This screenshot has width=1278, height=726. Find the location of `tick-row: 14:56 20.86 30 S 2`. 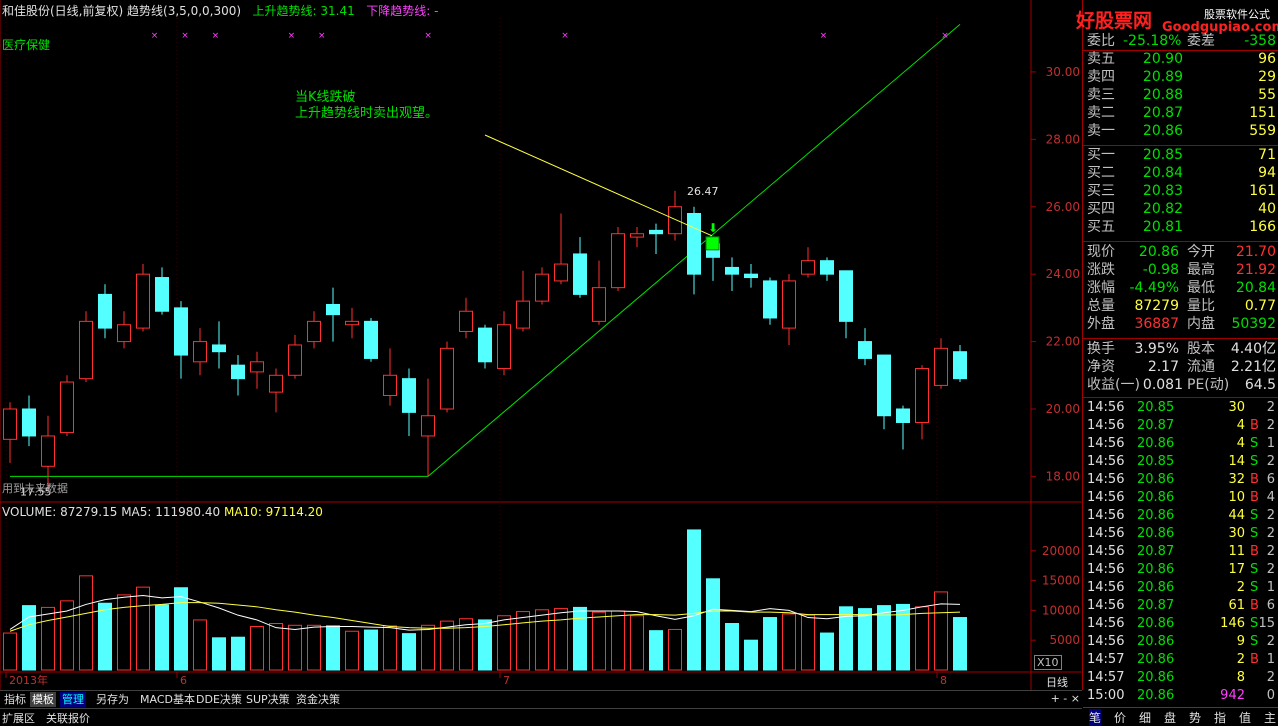

tick-row: 14:56 20.86 30 S 2 is located at coordinates (1182, 534).